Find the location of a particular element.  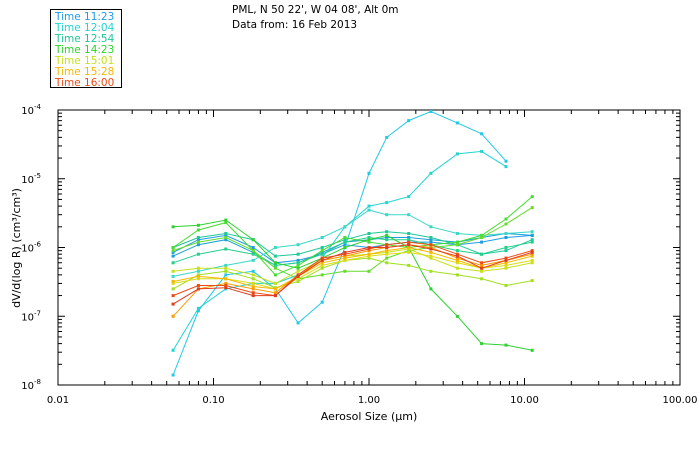

y-tick-label: 10⁻⁴ is located at coordinates (31, 110).